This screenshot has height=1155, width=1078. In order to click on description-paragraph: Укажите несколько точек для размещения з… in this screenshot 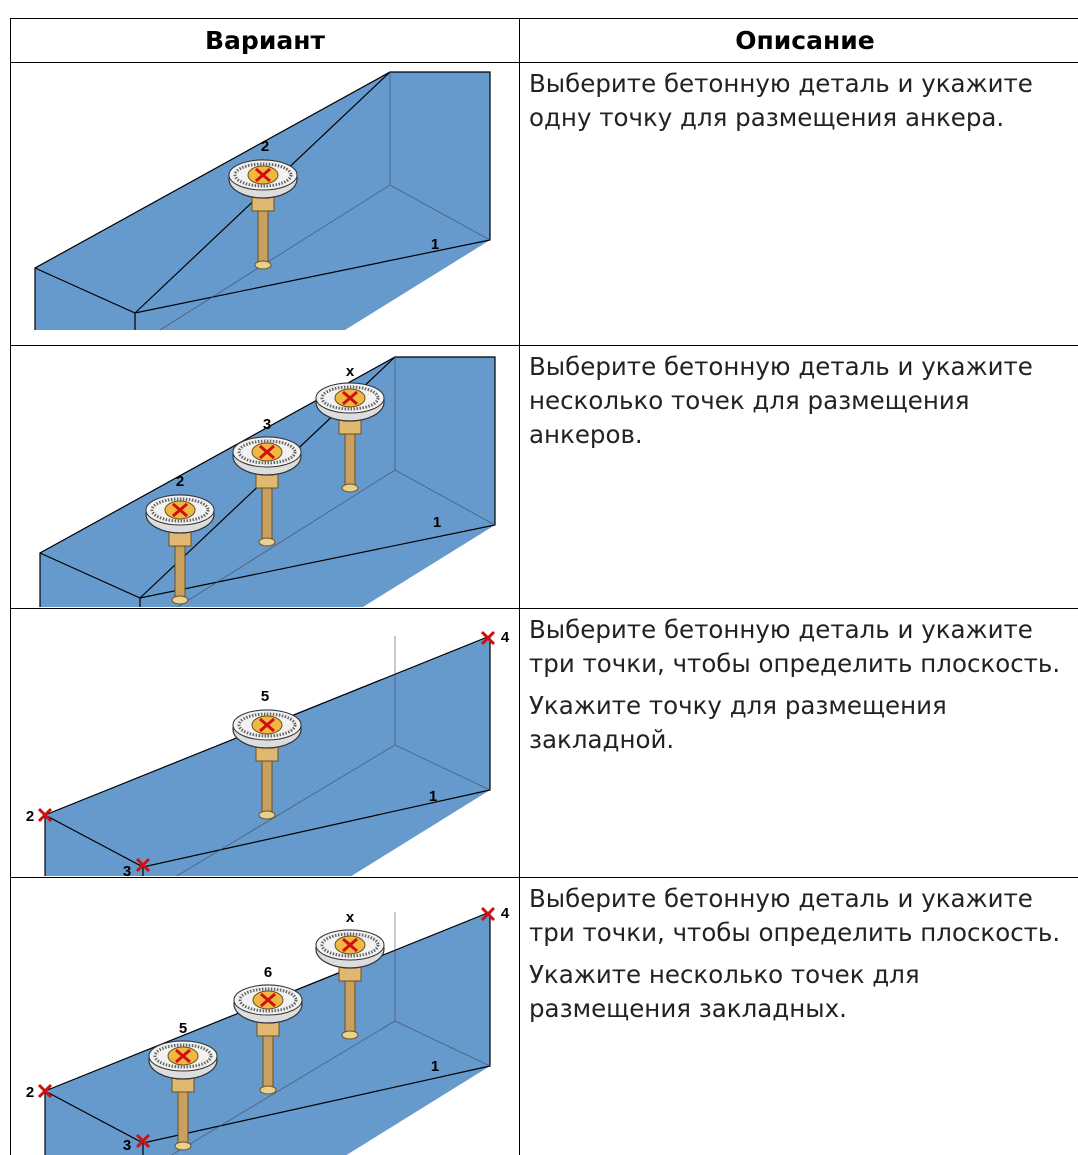, I will do `click(724, 991)`.